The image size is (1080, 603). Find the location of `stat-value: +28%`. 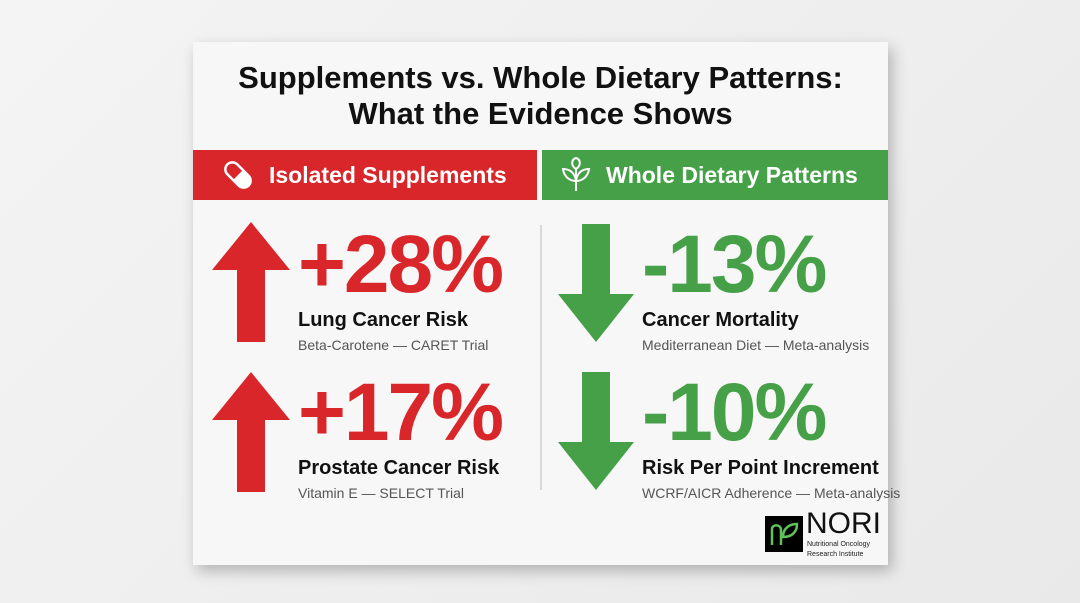

stat-value: +28% is located at coordinates (401, 264).